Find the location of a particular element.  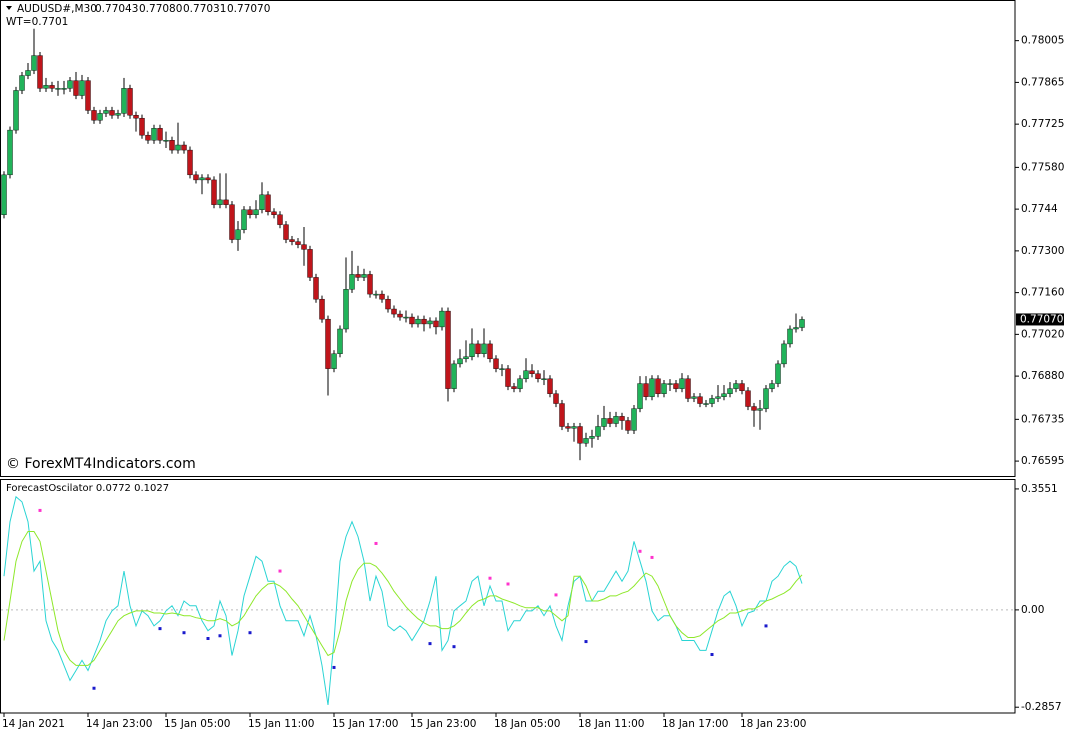

x-tick-label: 18 Jan 05:00 is located at coordinates (527, 724).